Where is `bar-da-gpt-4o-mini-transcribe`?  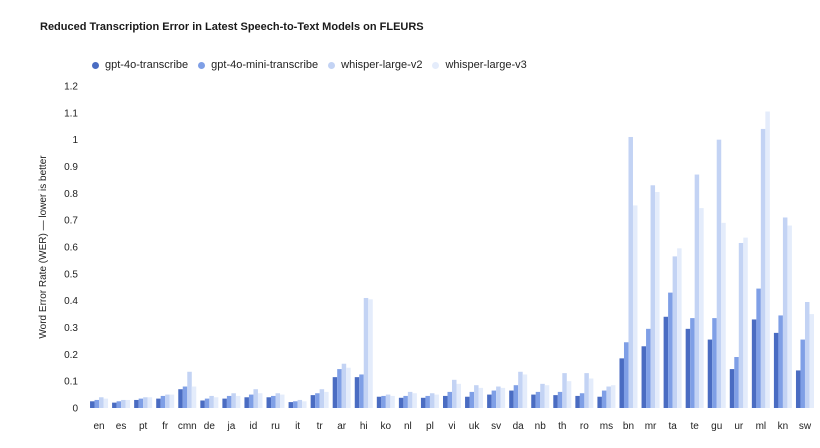
bar-da-gpt-4o-mini-transcribe is located at coordinates (516, 396).